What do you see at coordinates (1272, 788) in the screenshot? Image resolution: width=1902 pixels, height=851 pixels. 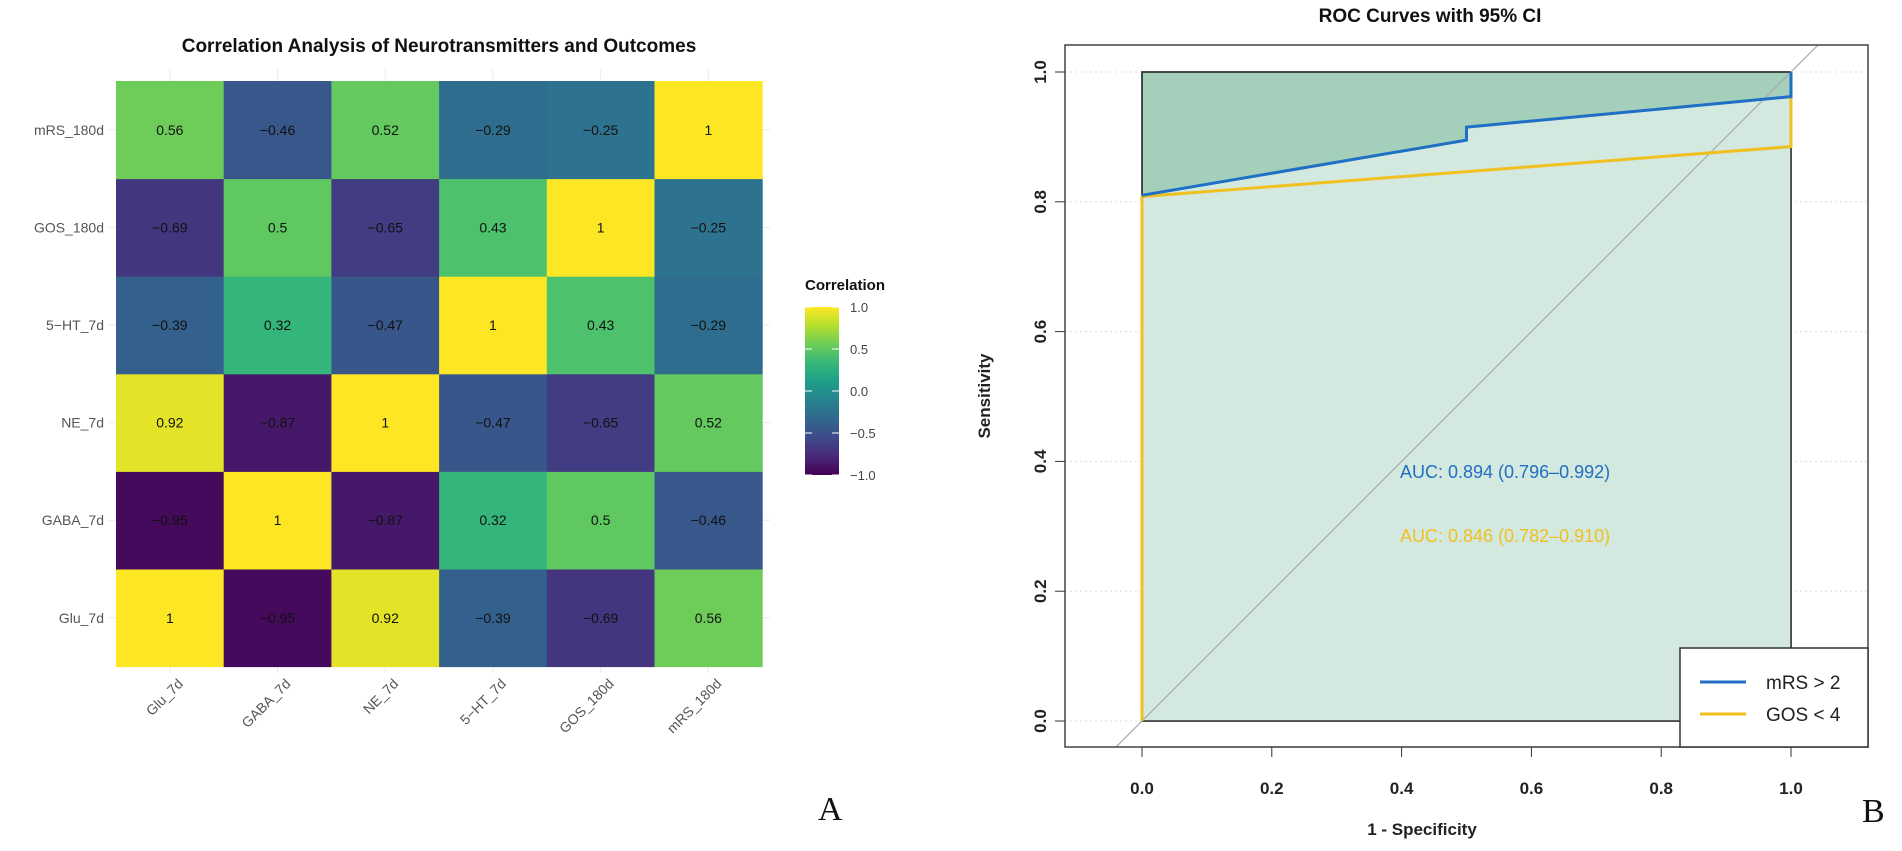 I see `x-tick-label: 0.2` at bounding box center [1272, 788].